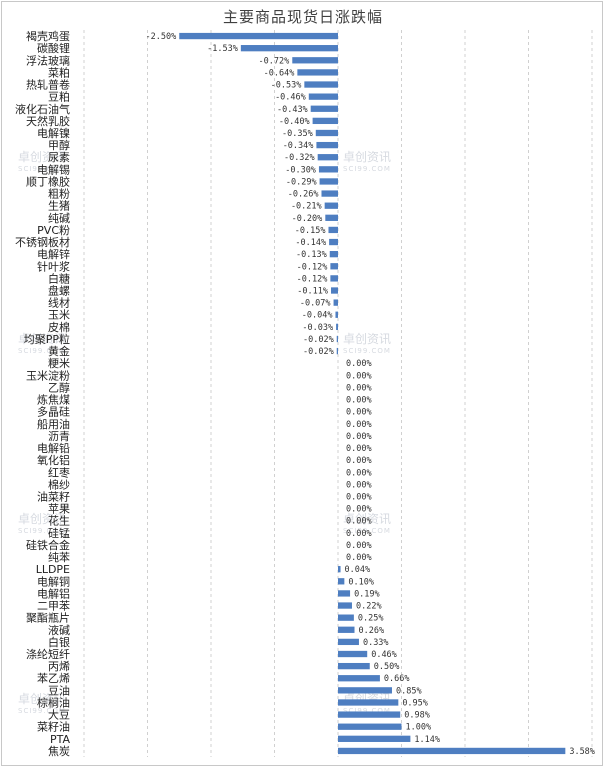 The image size is (606, 769). Describe the element at coordinates (371, 619) in the screenshot. I see `value-label: 0.25%` at that location.